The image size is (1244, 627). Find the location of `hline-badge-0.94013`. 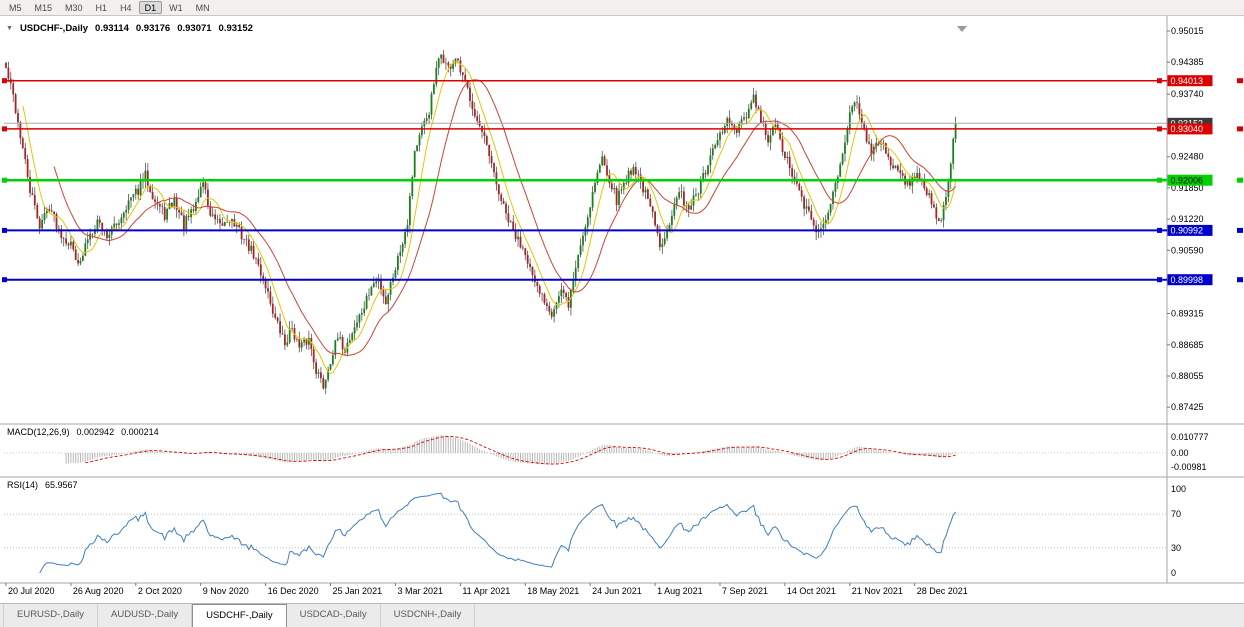

hline-badge-0.94013 is located at coordinates (1190, 81).